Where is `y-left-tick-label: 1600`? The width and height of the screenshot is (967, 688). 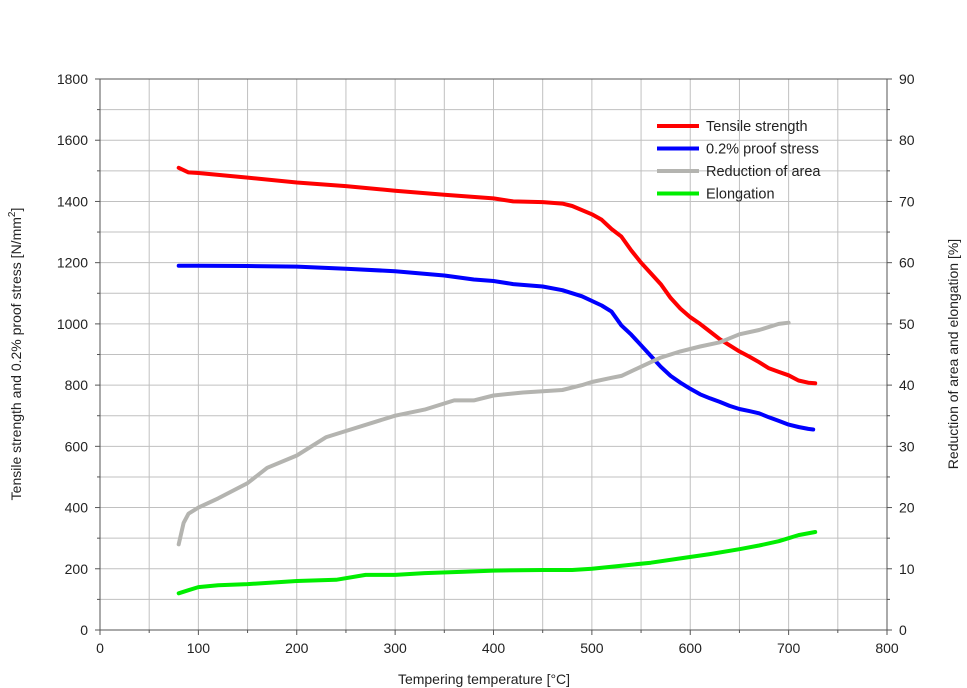 y-left-tick-label: 1600 is located at coordinates (72, 140).